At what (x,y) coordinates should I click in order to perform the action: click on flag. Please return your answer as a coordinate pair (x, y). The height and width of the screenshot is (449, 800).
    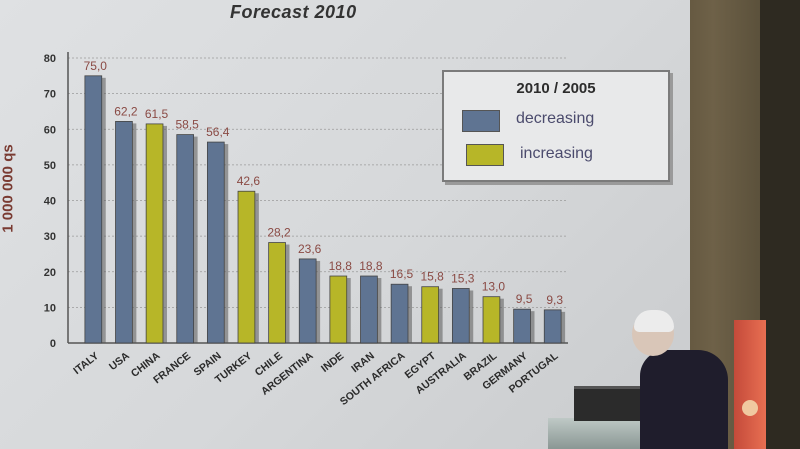
    Looking at the image, I should click on (750, 384).